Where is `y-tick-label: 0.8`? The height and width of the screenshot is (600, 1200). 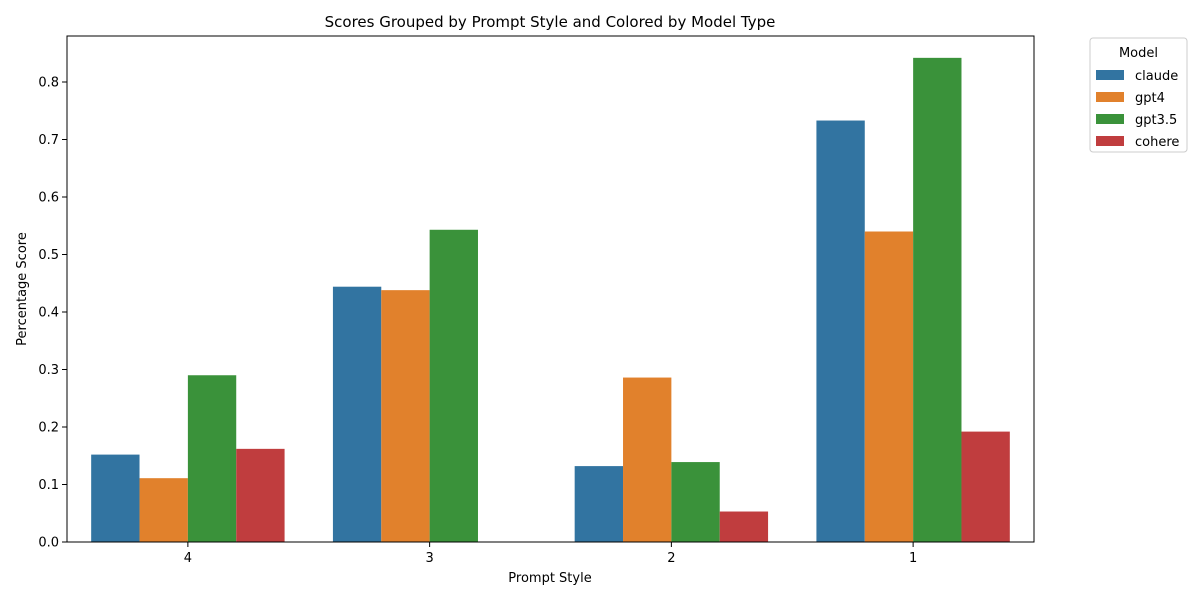 y-tick-label: 0.8 is located at coordinates (48, 83).